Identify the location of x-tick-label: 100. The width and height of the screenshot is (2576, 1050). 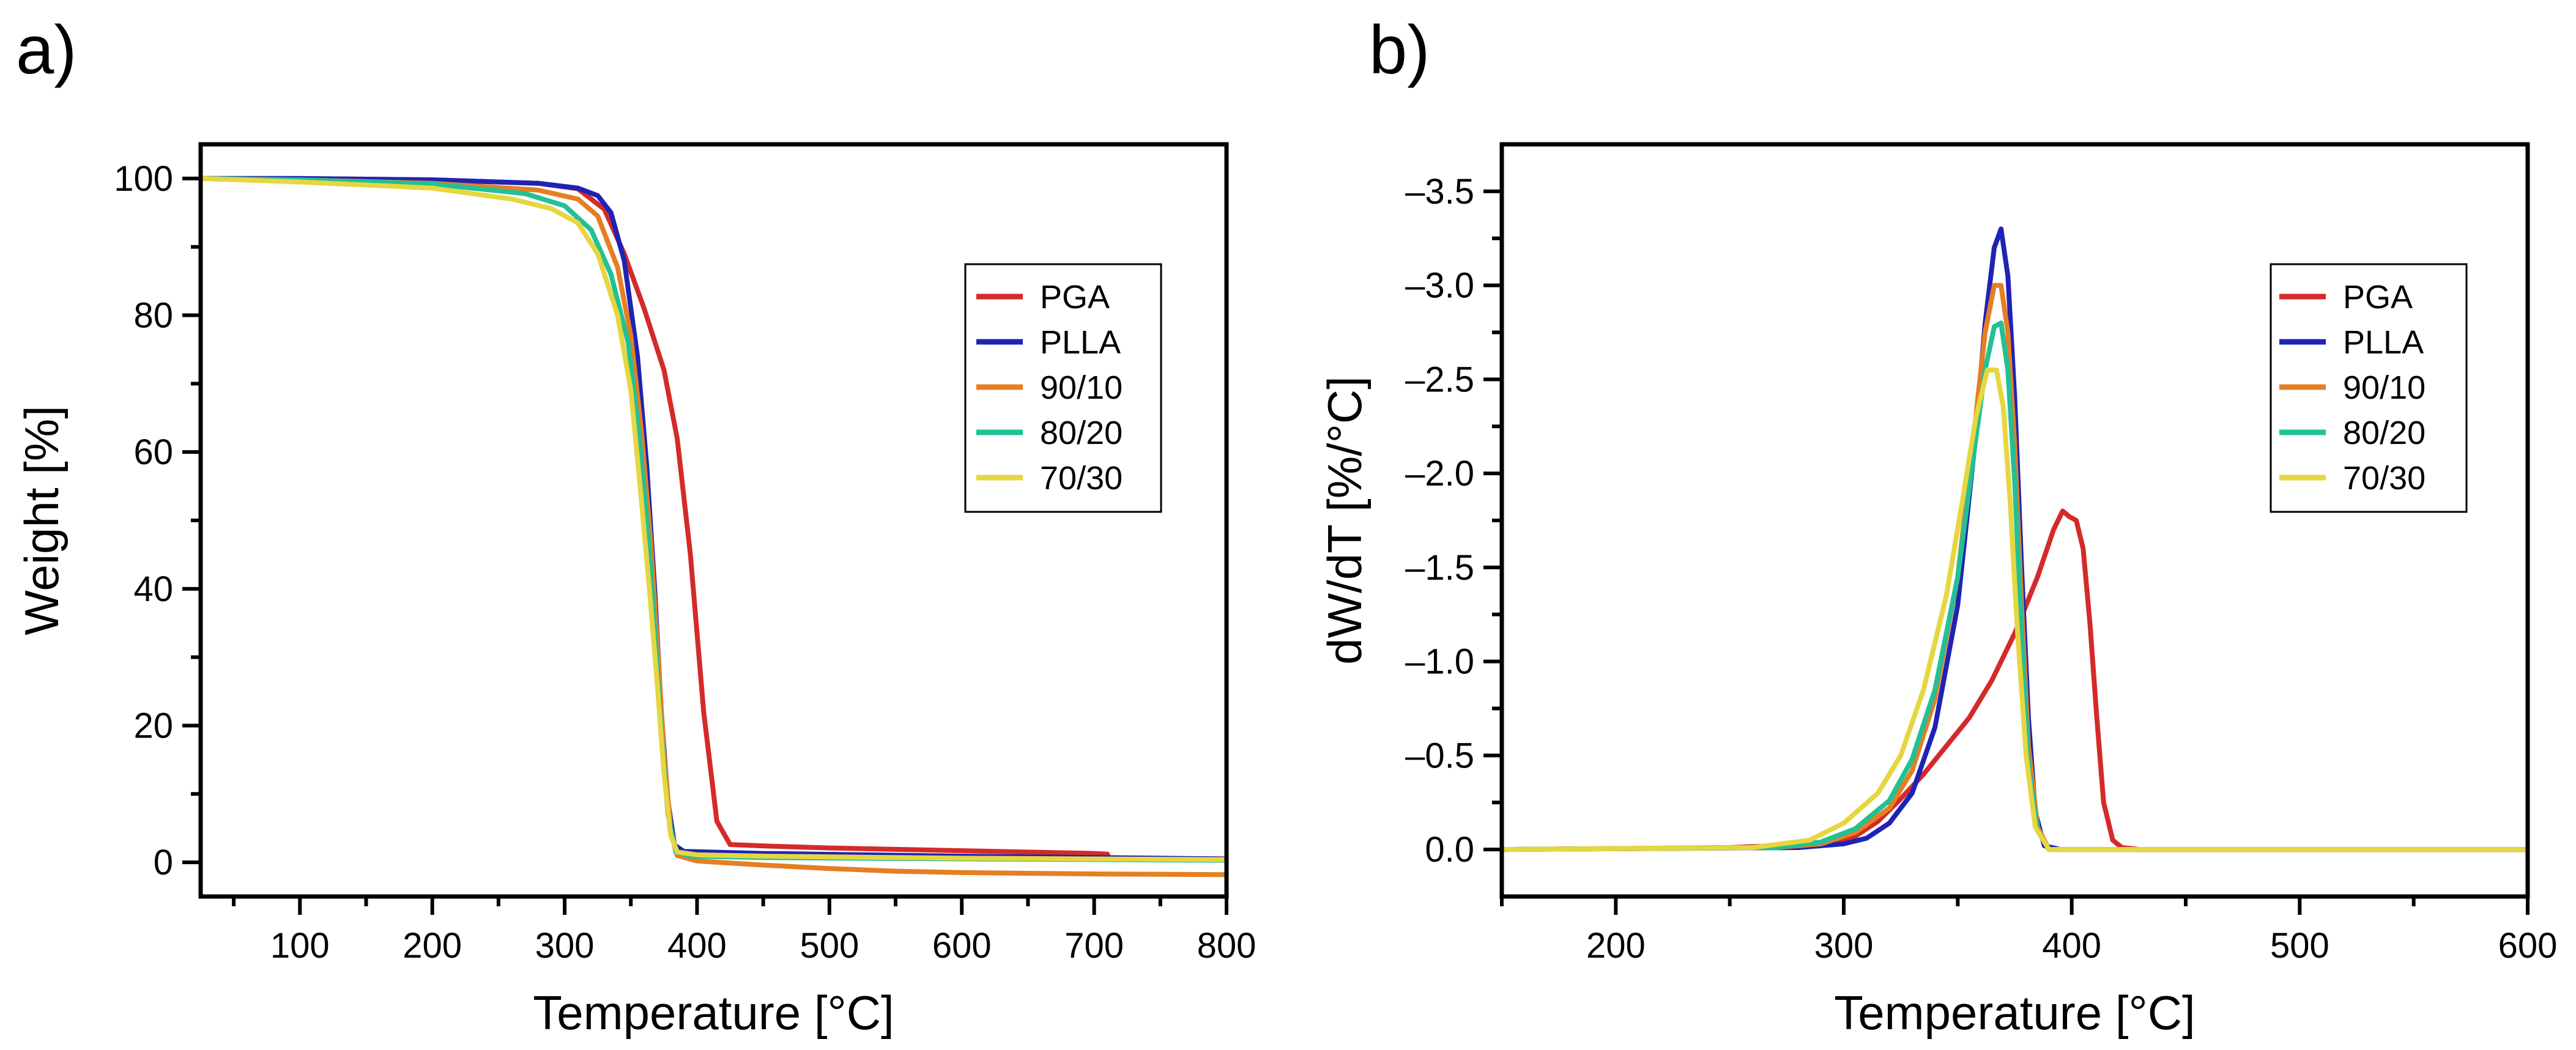
(300, 946).